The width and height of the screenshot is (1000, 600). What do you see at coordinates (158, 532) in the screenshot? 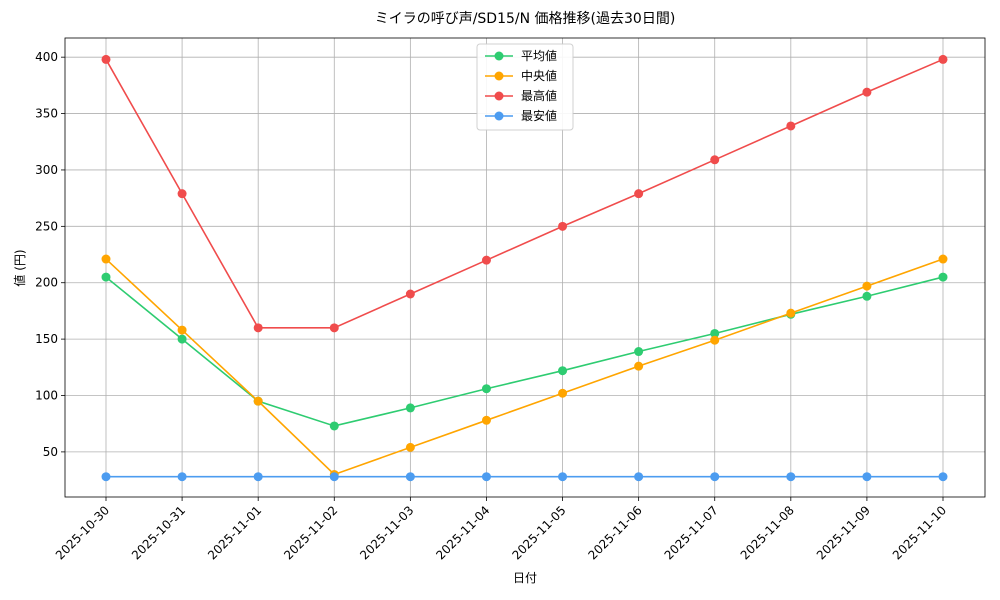
I see `x-tick-label: 2025-10-31` at bounding box center [158, 532].